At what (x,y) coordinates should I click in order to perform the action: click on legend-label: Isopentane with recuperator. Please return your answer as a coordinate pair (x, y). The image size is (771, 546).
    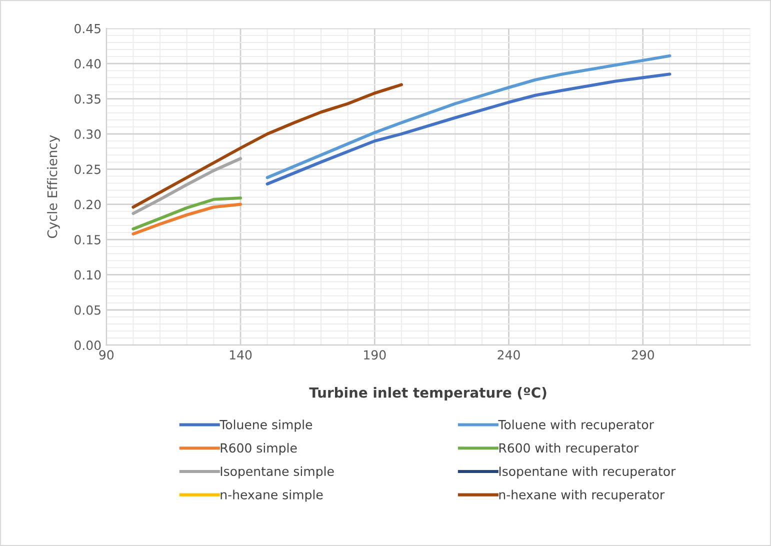
    Looking at the image, I should click on (587, 472).